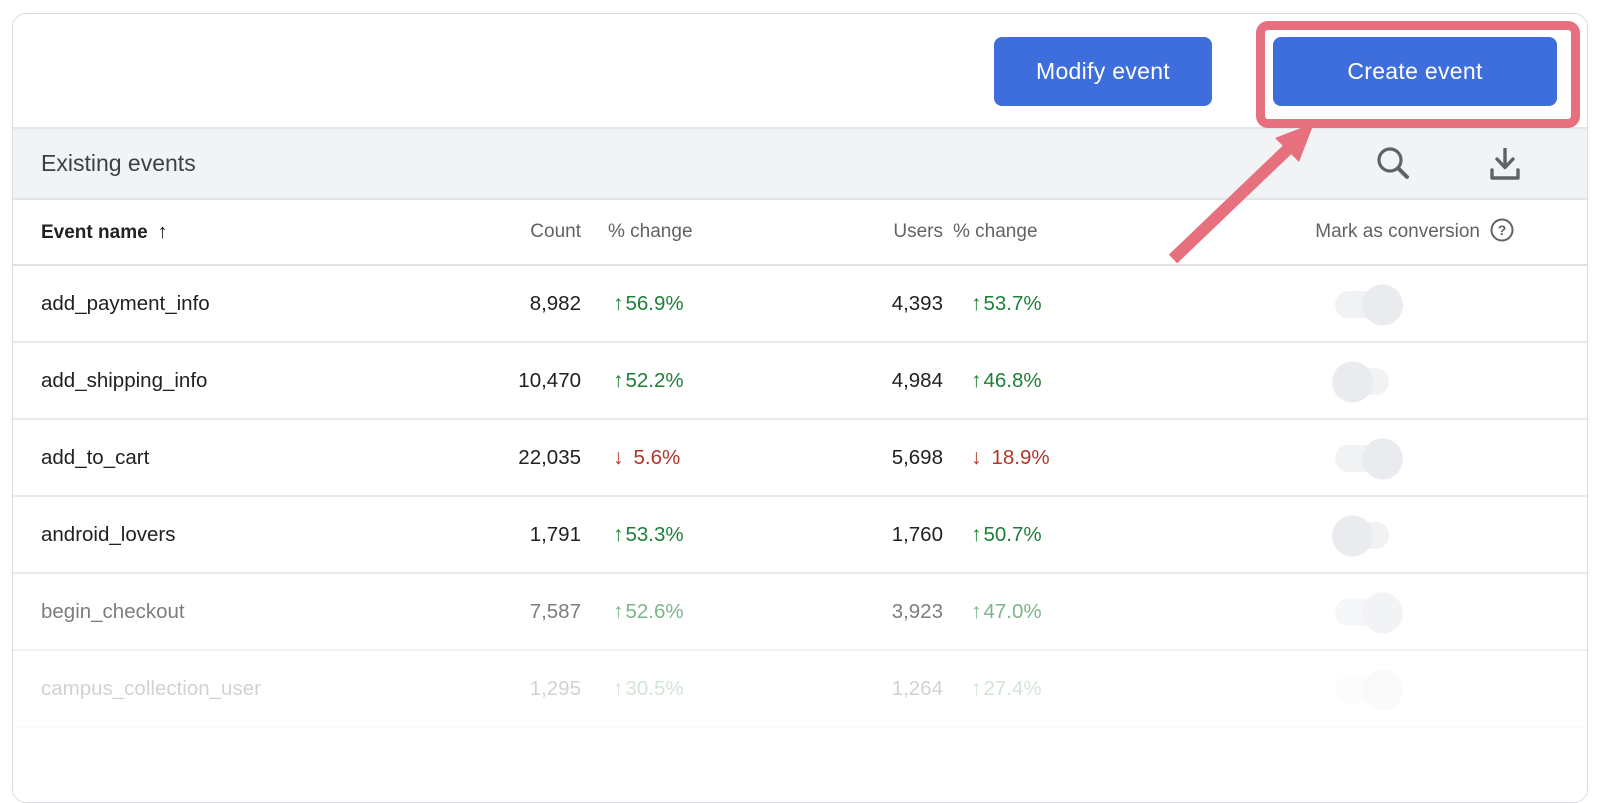 Image resolution: width=1600 pixels, height=803 pixels. I want to click on search-icon, so click(1393, 163).